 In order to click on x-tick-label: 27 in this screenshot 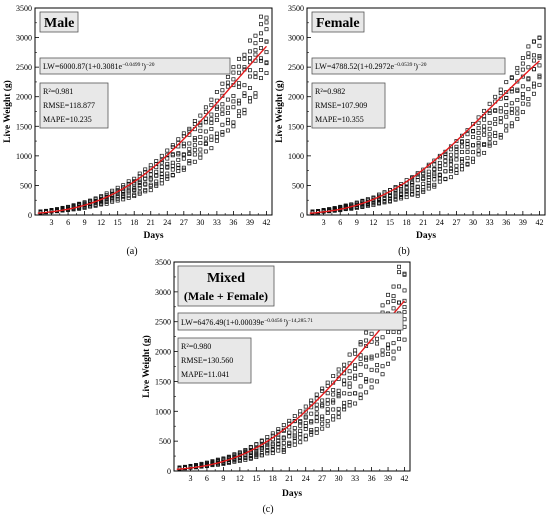, I will do `click(456, 222)`.